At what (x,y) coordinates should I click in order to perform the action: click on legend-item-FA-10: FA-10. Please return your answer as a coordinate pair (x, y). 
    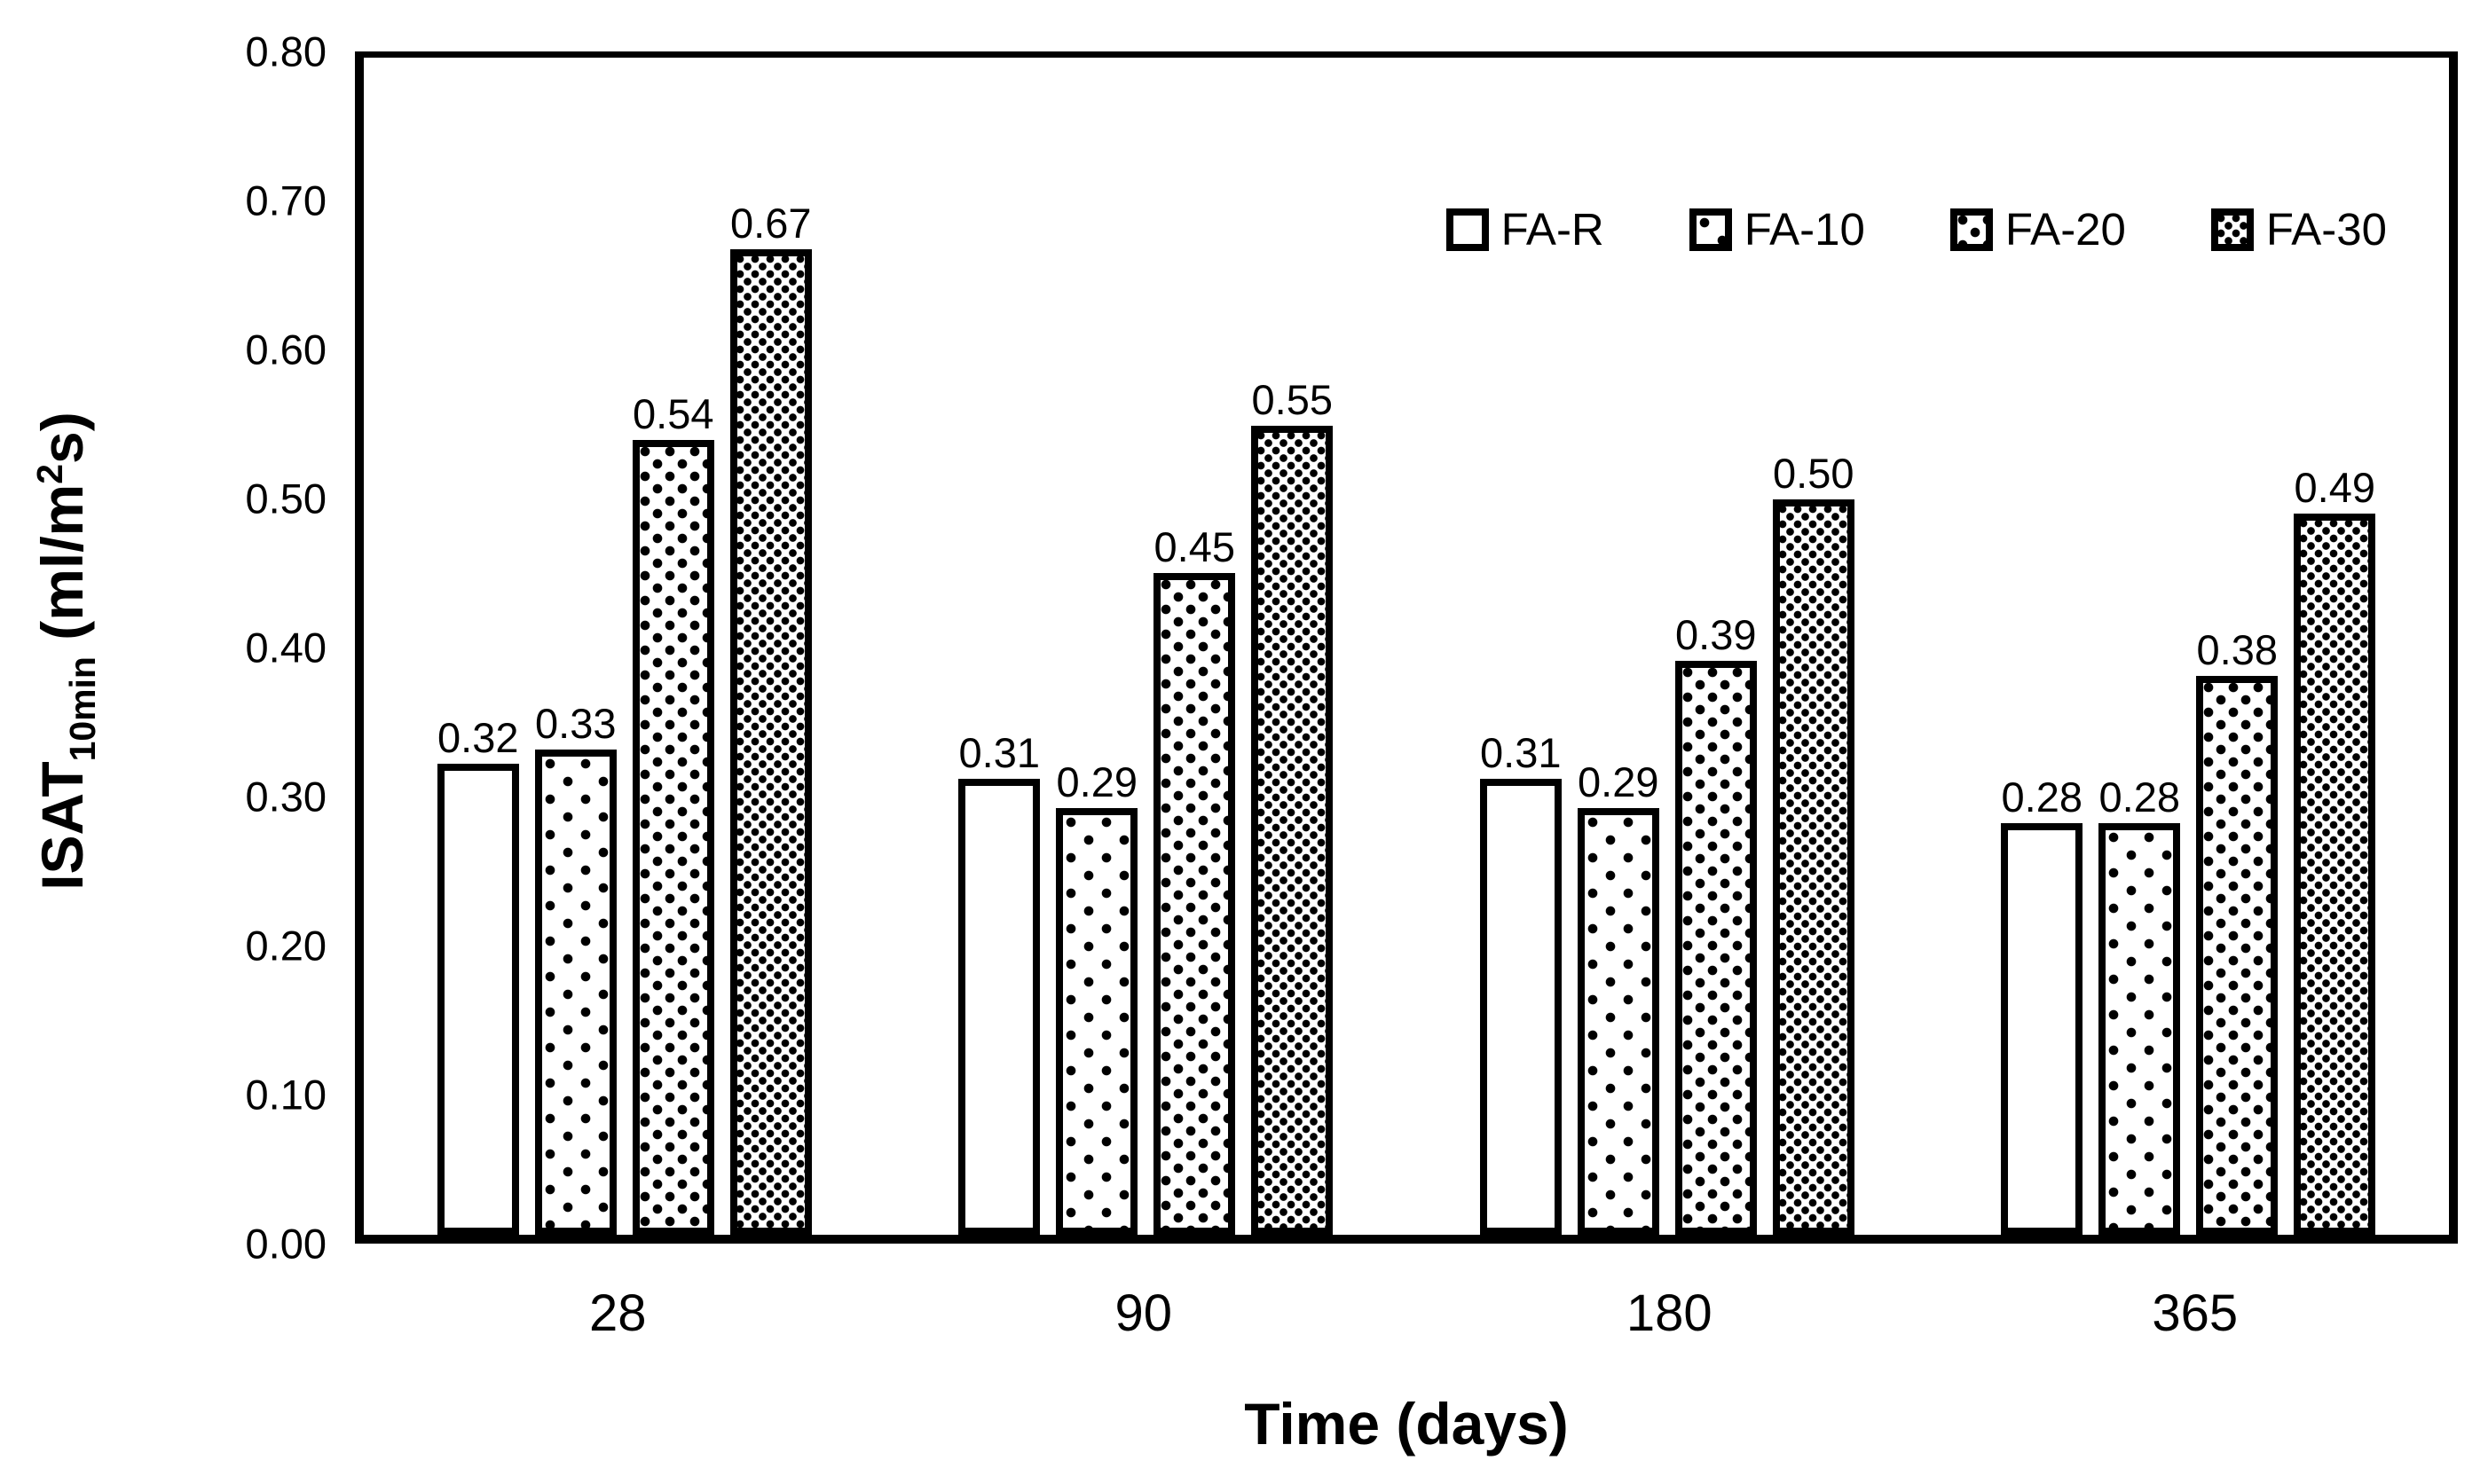
    Looking at the image, I should click on (1777, 229).